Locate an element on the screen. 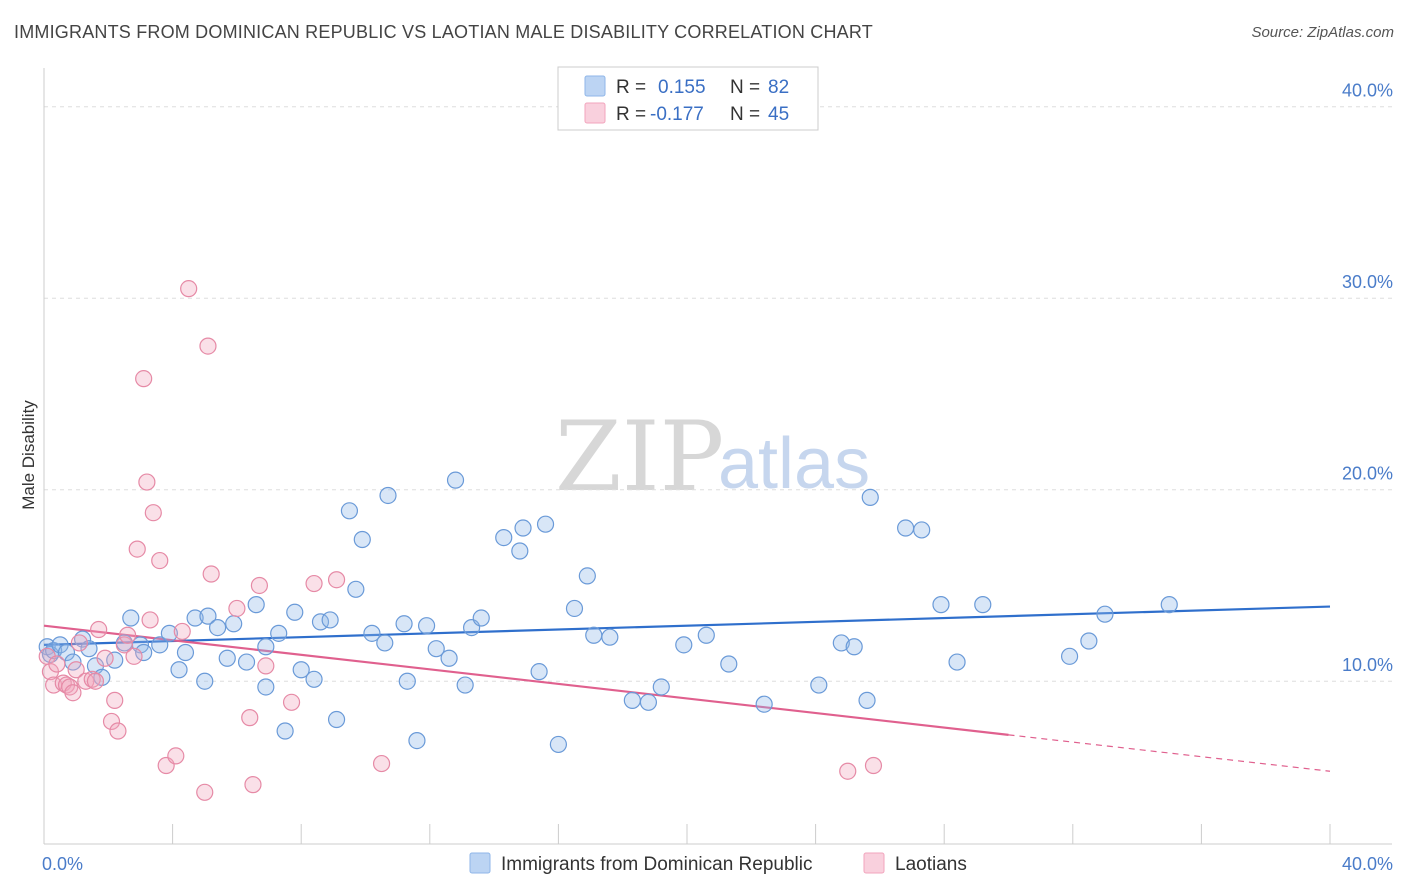 This screenshot has height=892, width=1406. trend-line-laotian-extrapolated is located at coordinates (1169, 753).